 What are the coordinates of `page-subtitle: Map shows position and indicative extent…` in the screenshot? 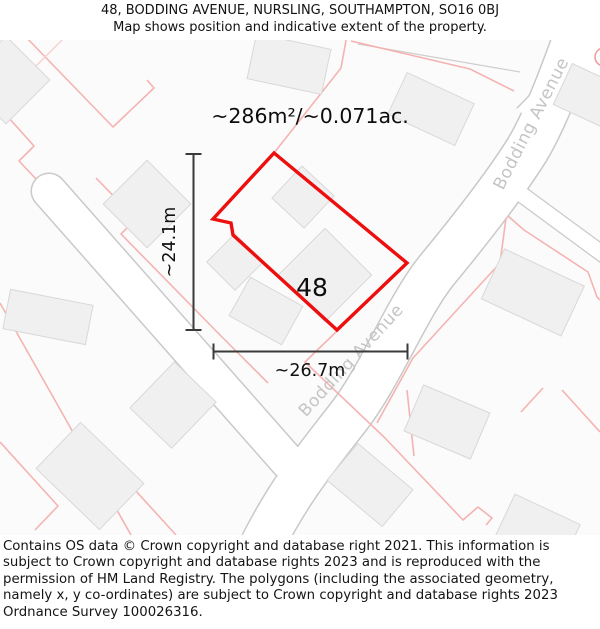 It's located at (300, 27).